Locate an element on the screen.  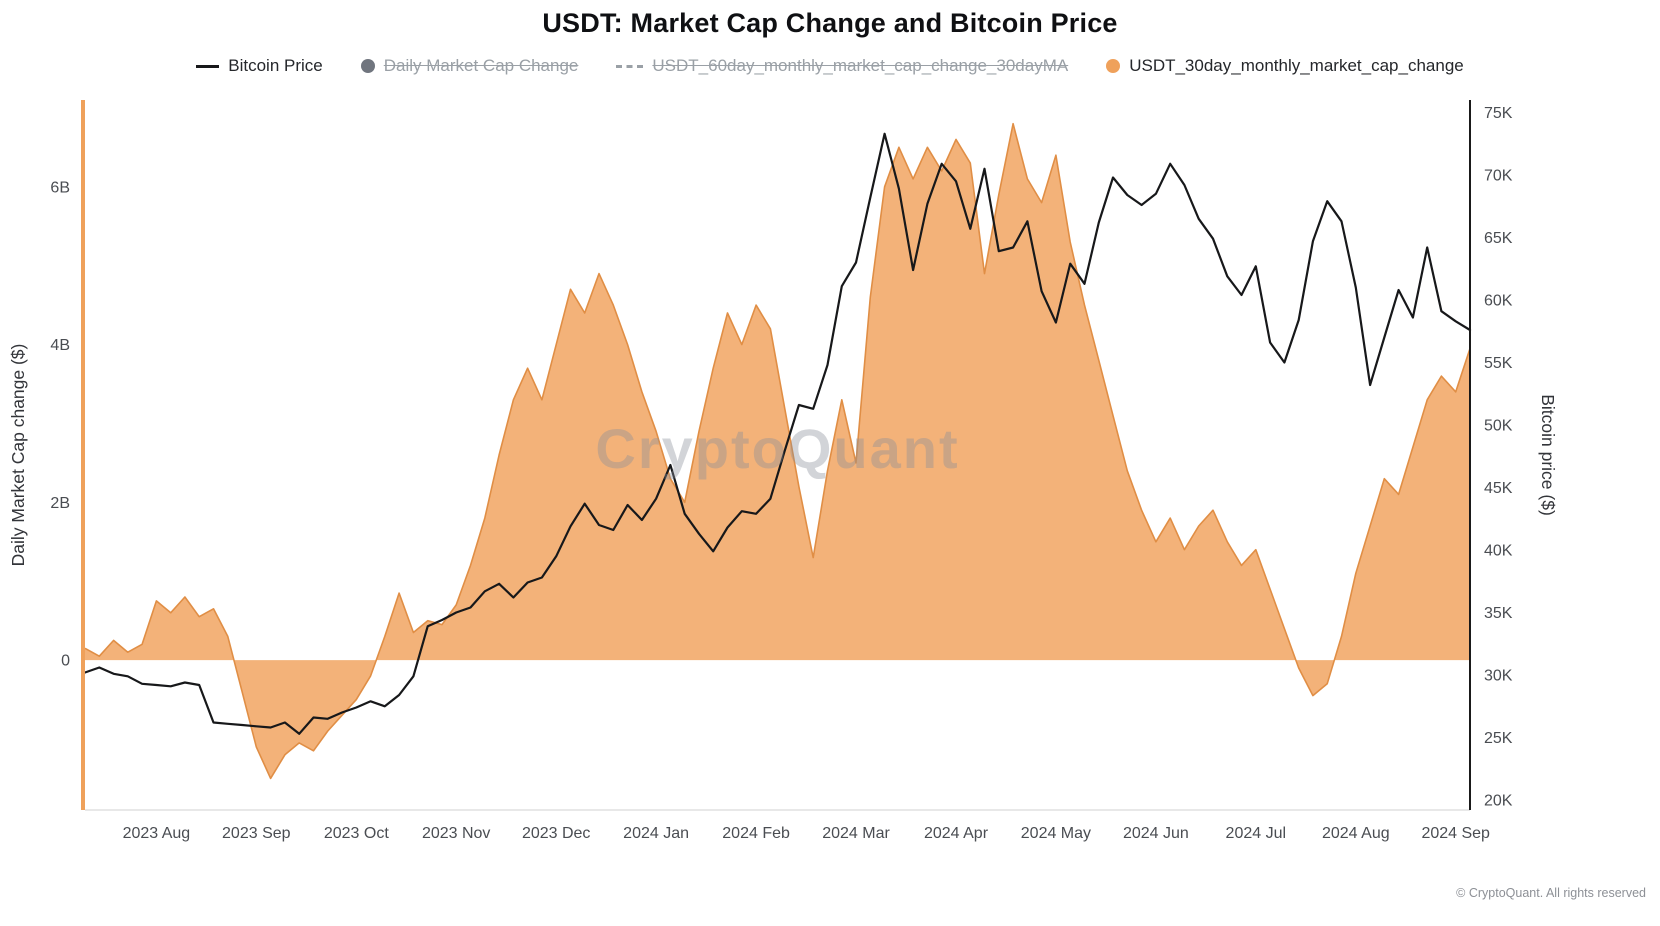
svg-text: 6B is located at coordinates (60, 187).